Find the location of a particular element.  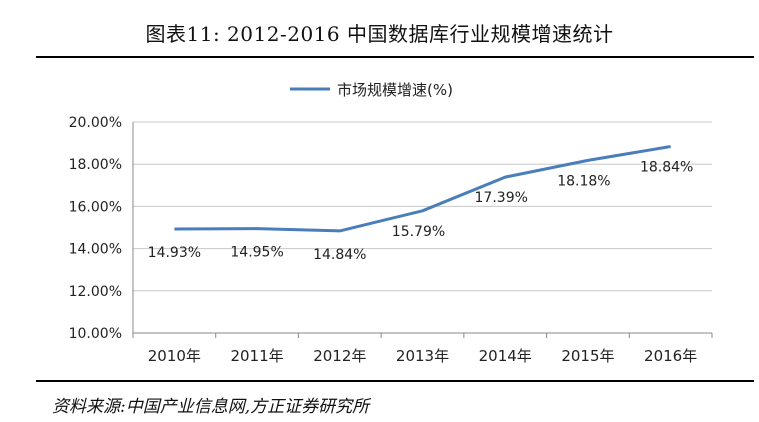

chart-legend: 市场规模增速(%) is located at coordinates (371, 90).